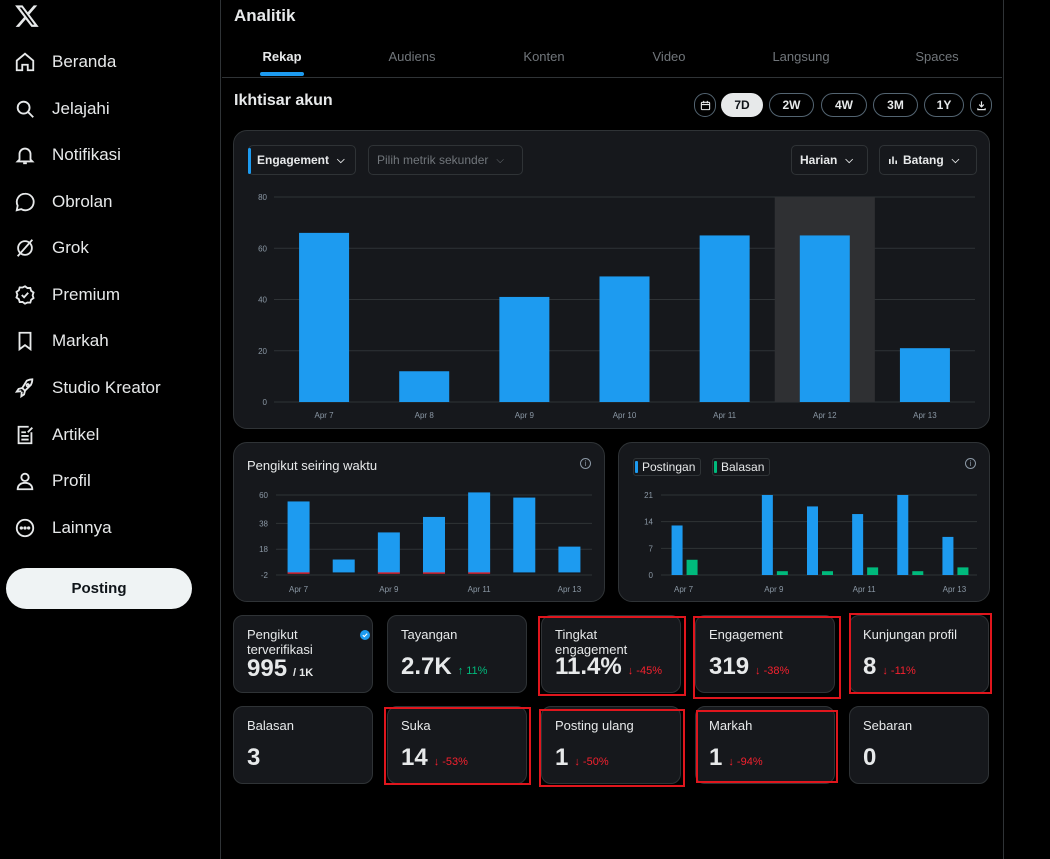  Describe the element at coordinates (302, 160) in the screenshot. I see `primary-metric-select: Engagement ⌵` at that location.